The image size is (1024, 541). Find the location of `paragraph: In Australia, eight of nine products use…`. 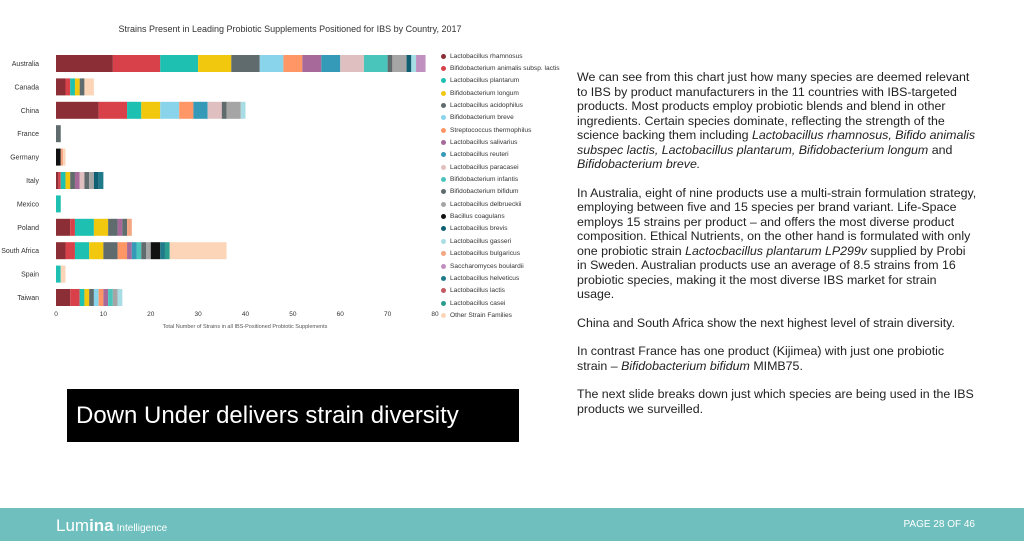

paragraph: In Australia, eight of nine products use… is located at coordinates (777, 244).